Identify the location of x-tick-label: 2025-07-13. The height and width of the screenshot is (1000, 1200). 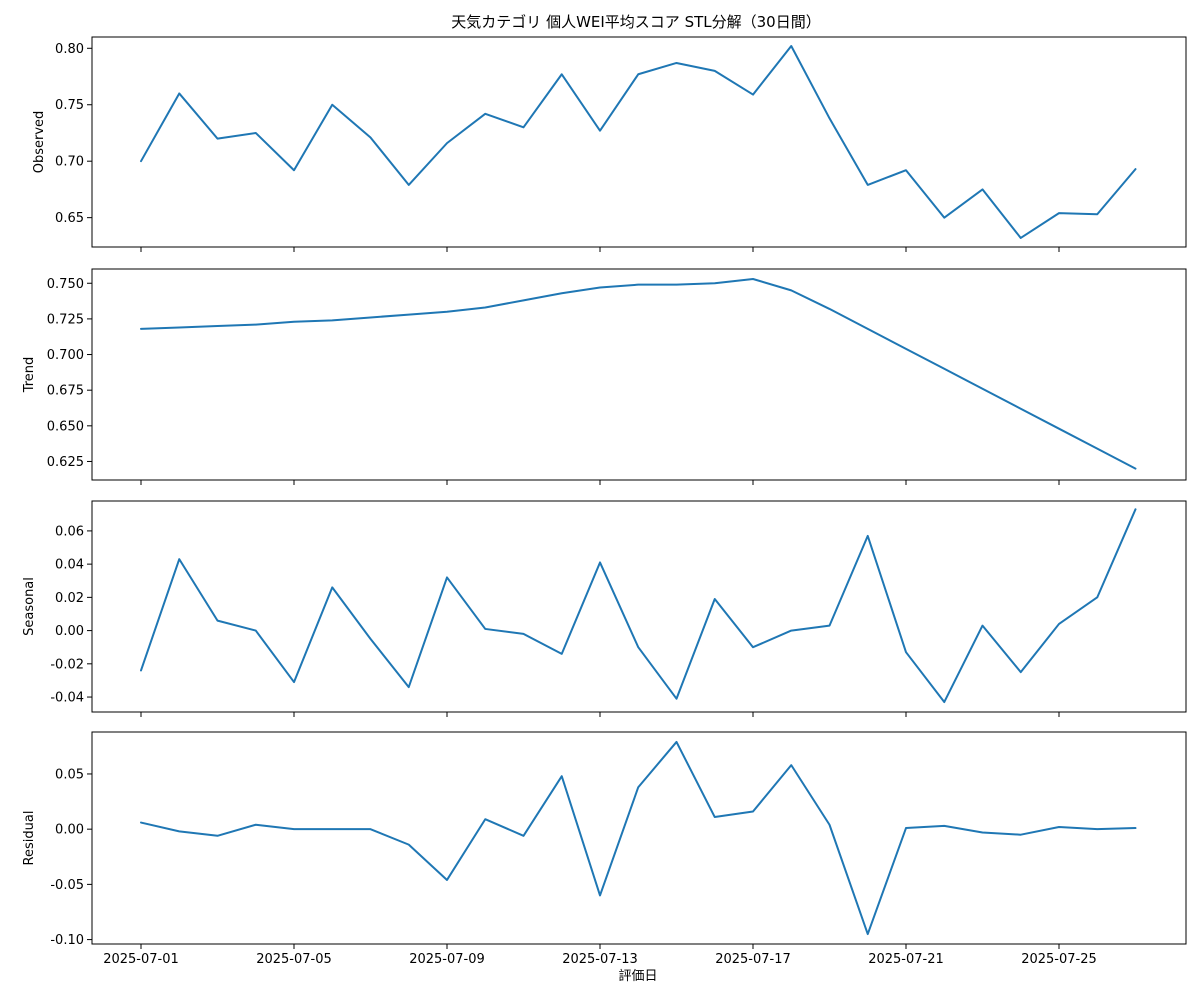
(600, 959).